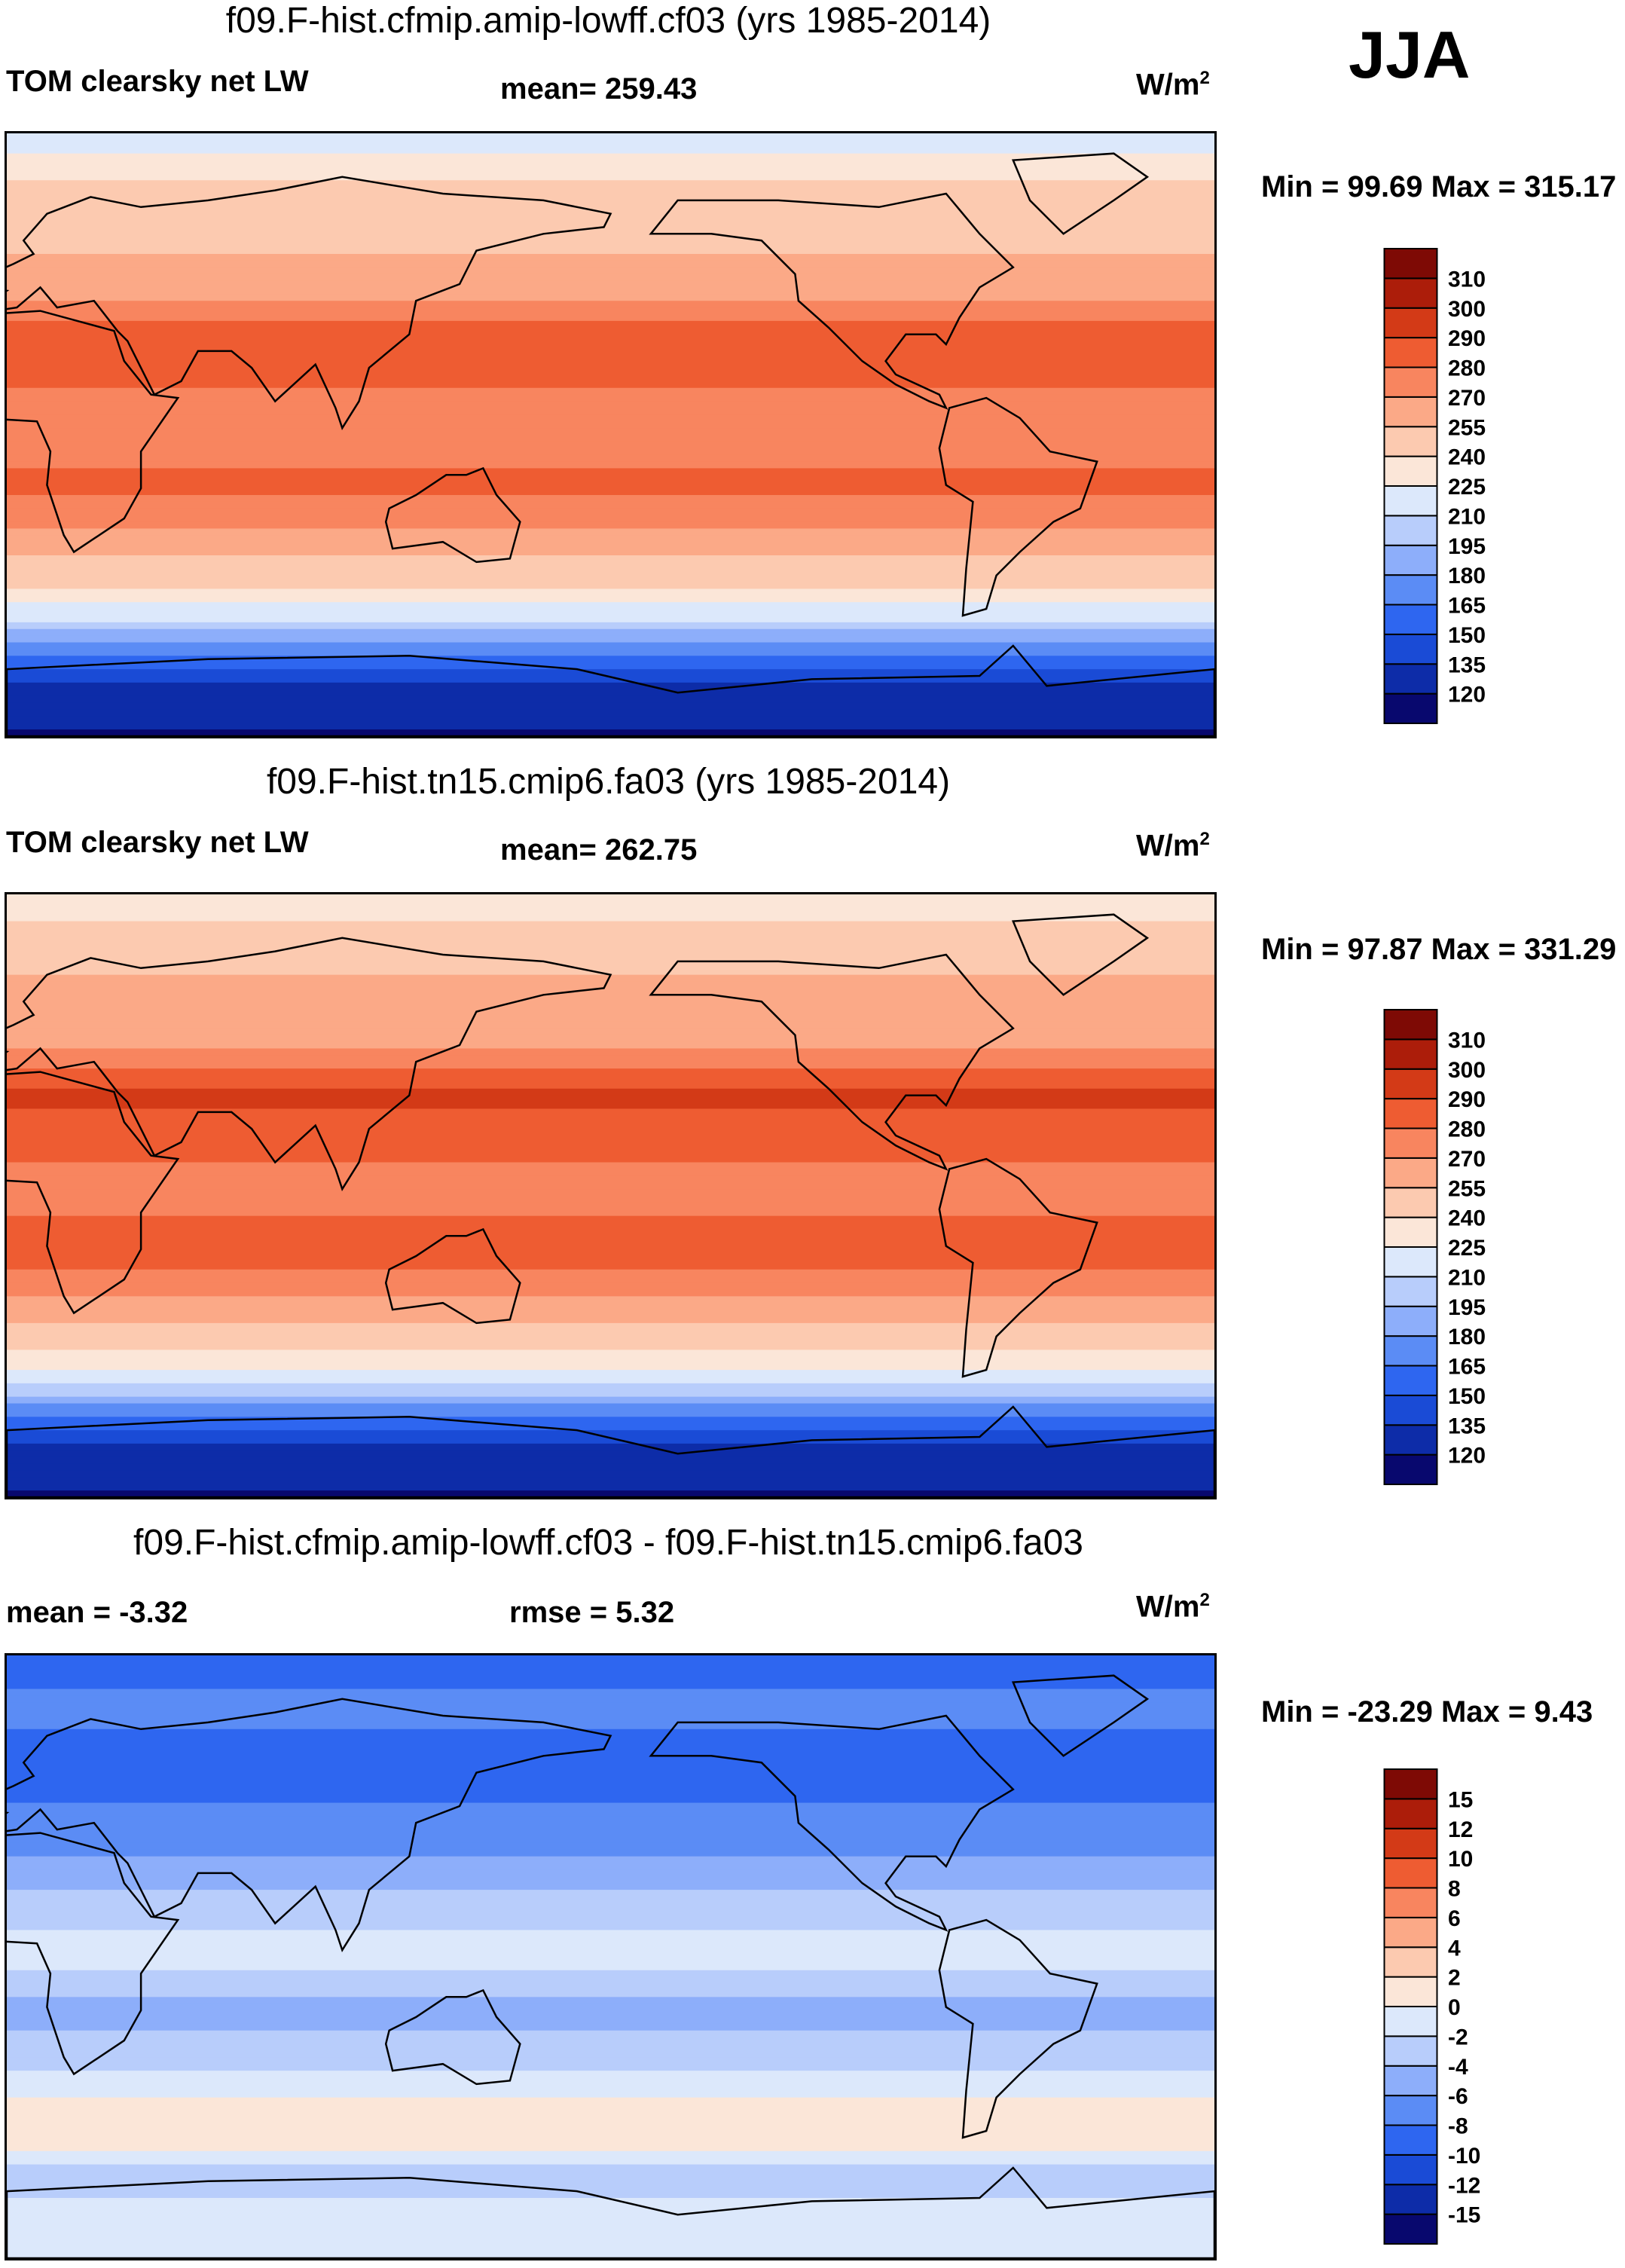 The image size is (1625, 2268). Describe the element at coordinates (1464, 2185) in the screenshot. I see `colorbar-tick-label: -12` at that location.